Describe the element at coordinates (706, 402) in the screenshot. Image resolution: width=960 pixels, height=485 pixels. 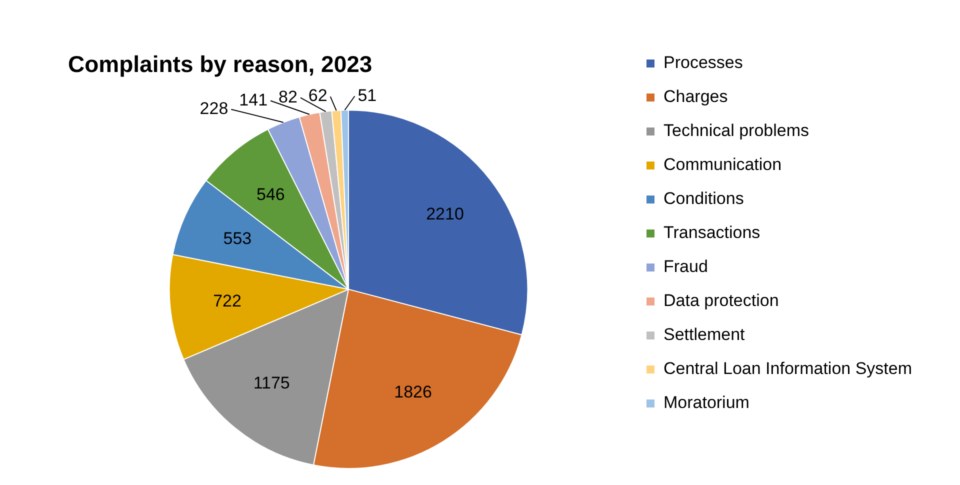
I see `legend-label: Moratorium` at that location.